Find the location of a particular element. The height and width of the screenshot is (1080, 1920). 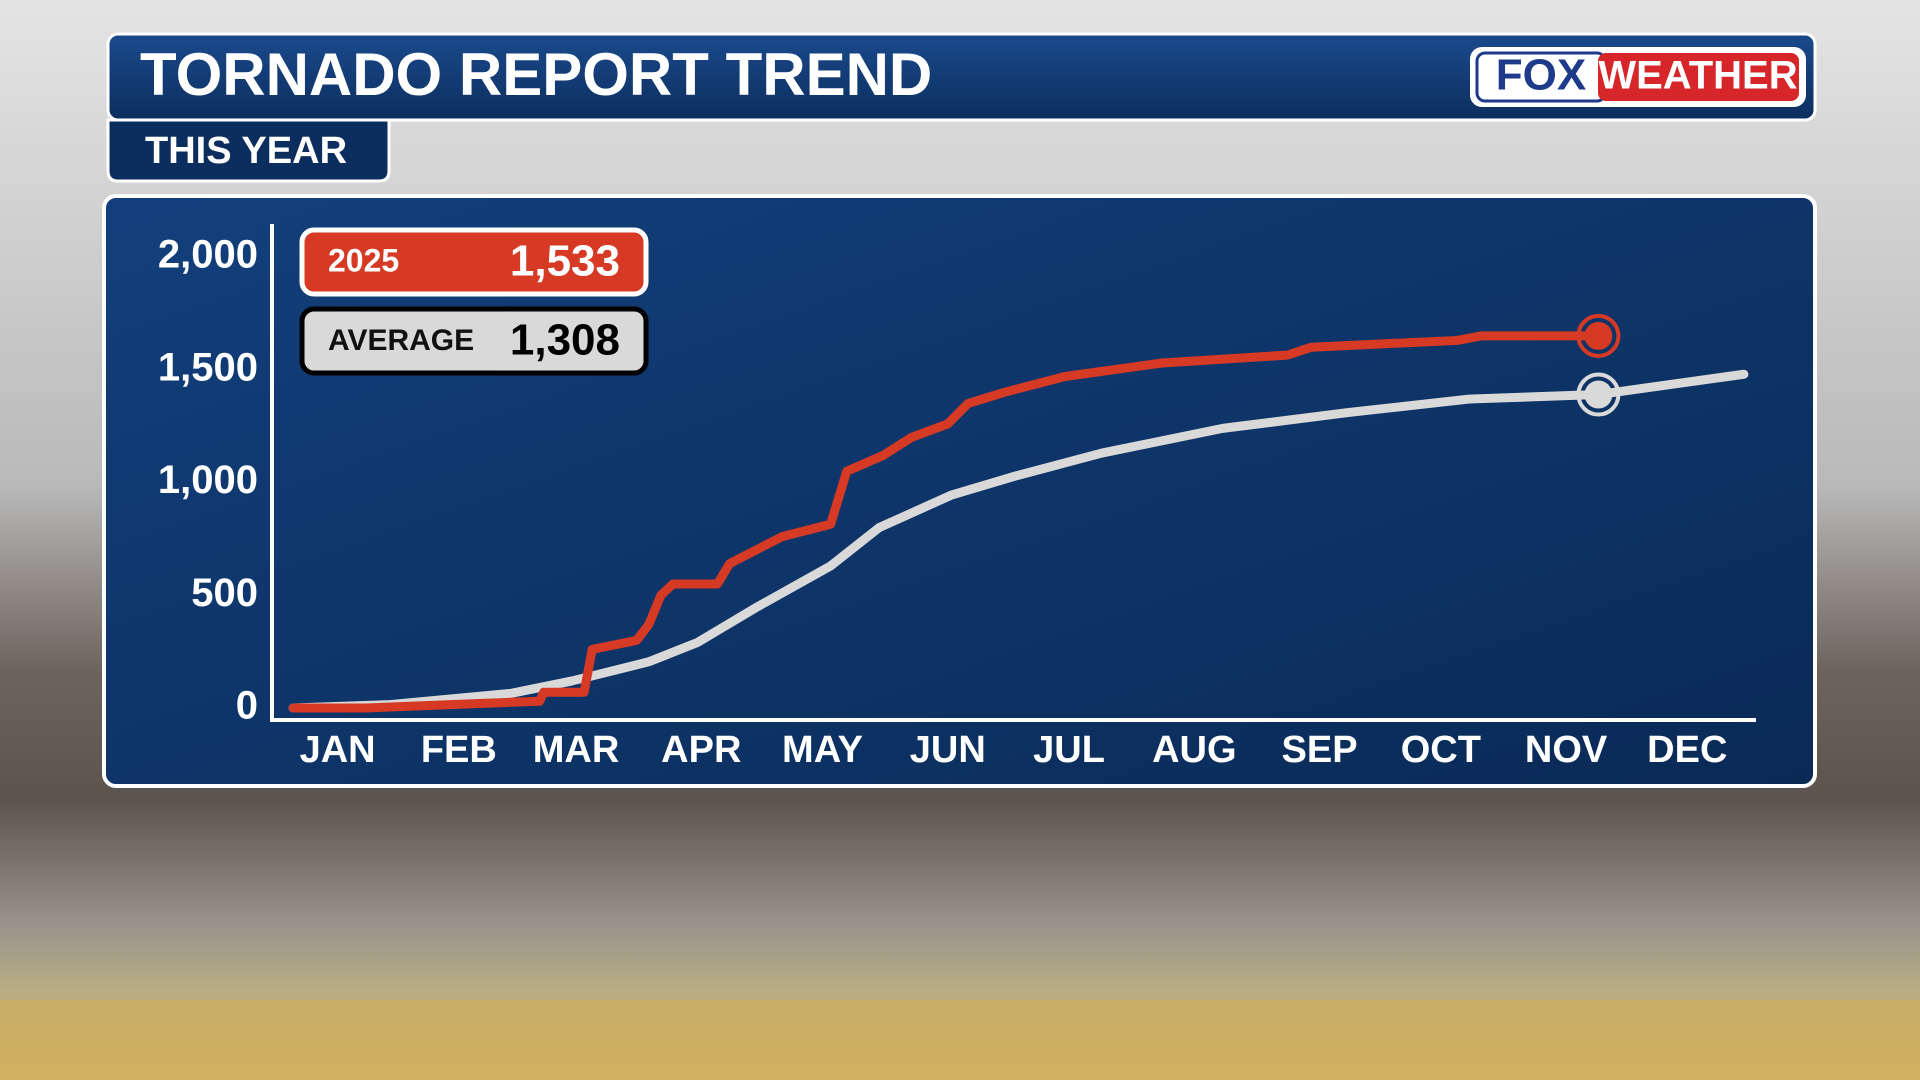

y-tick-label: 1,000 is located at coordinates (208, 480).